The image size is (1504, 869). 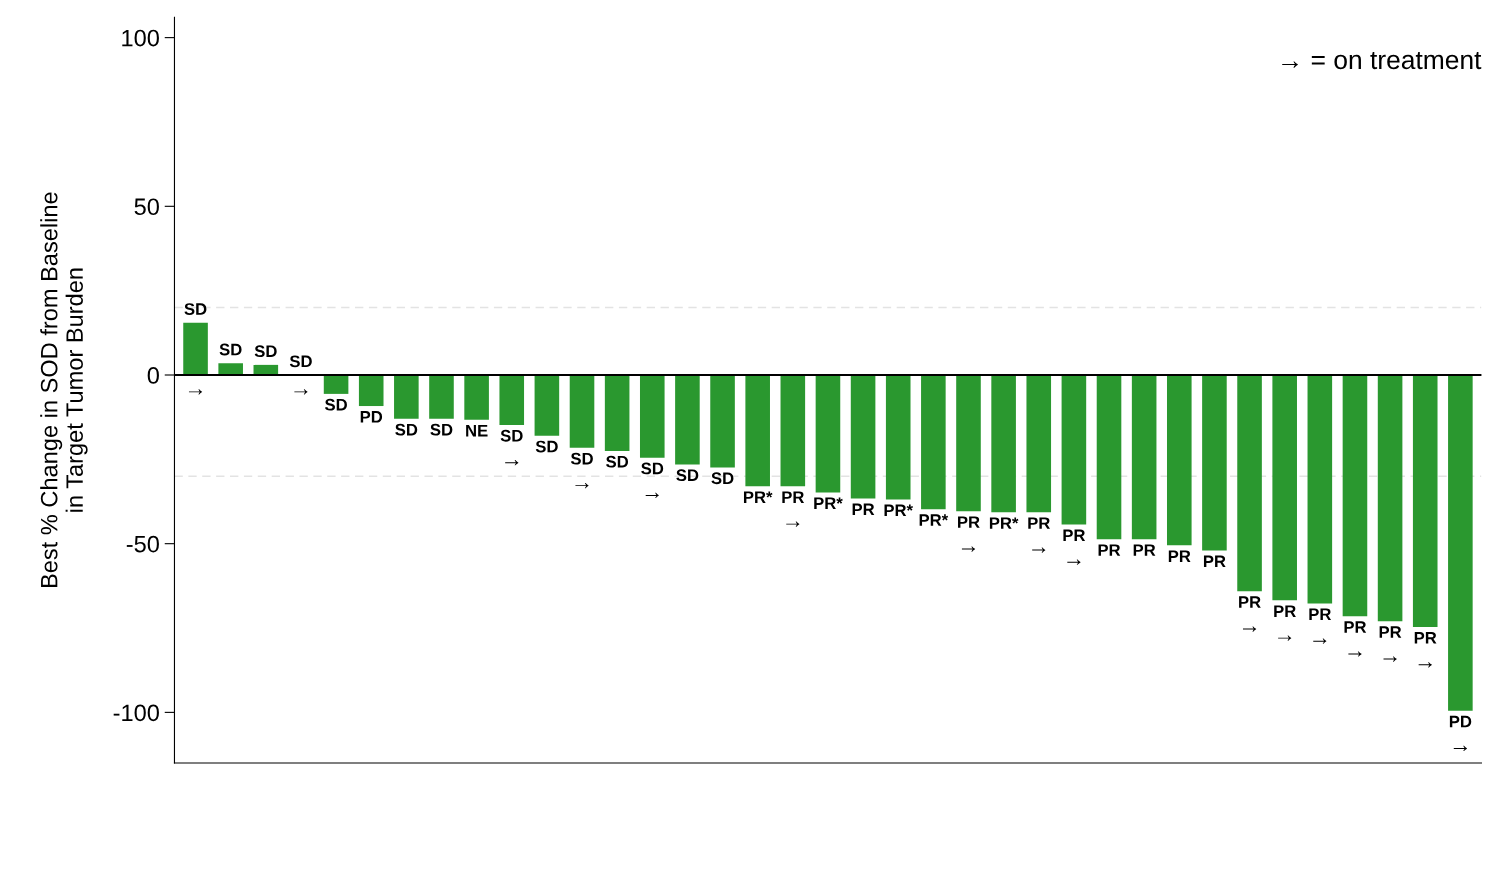 What do you see at coordinates (371, 417) in the screenshot?
I see `data-label: PD` at bounding box center [371, 417].